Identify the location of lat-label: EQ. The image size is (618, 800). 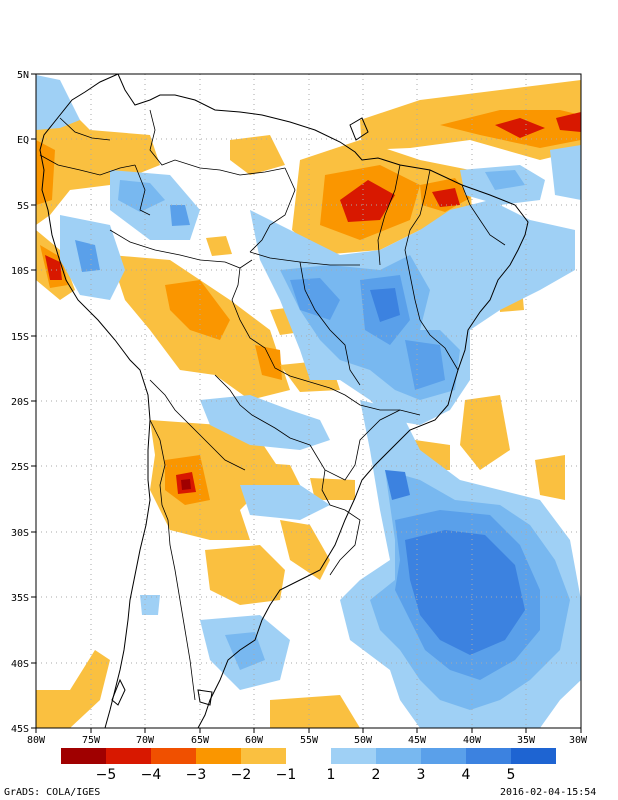
(23, 140).